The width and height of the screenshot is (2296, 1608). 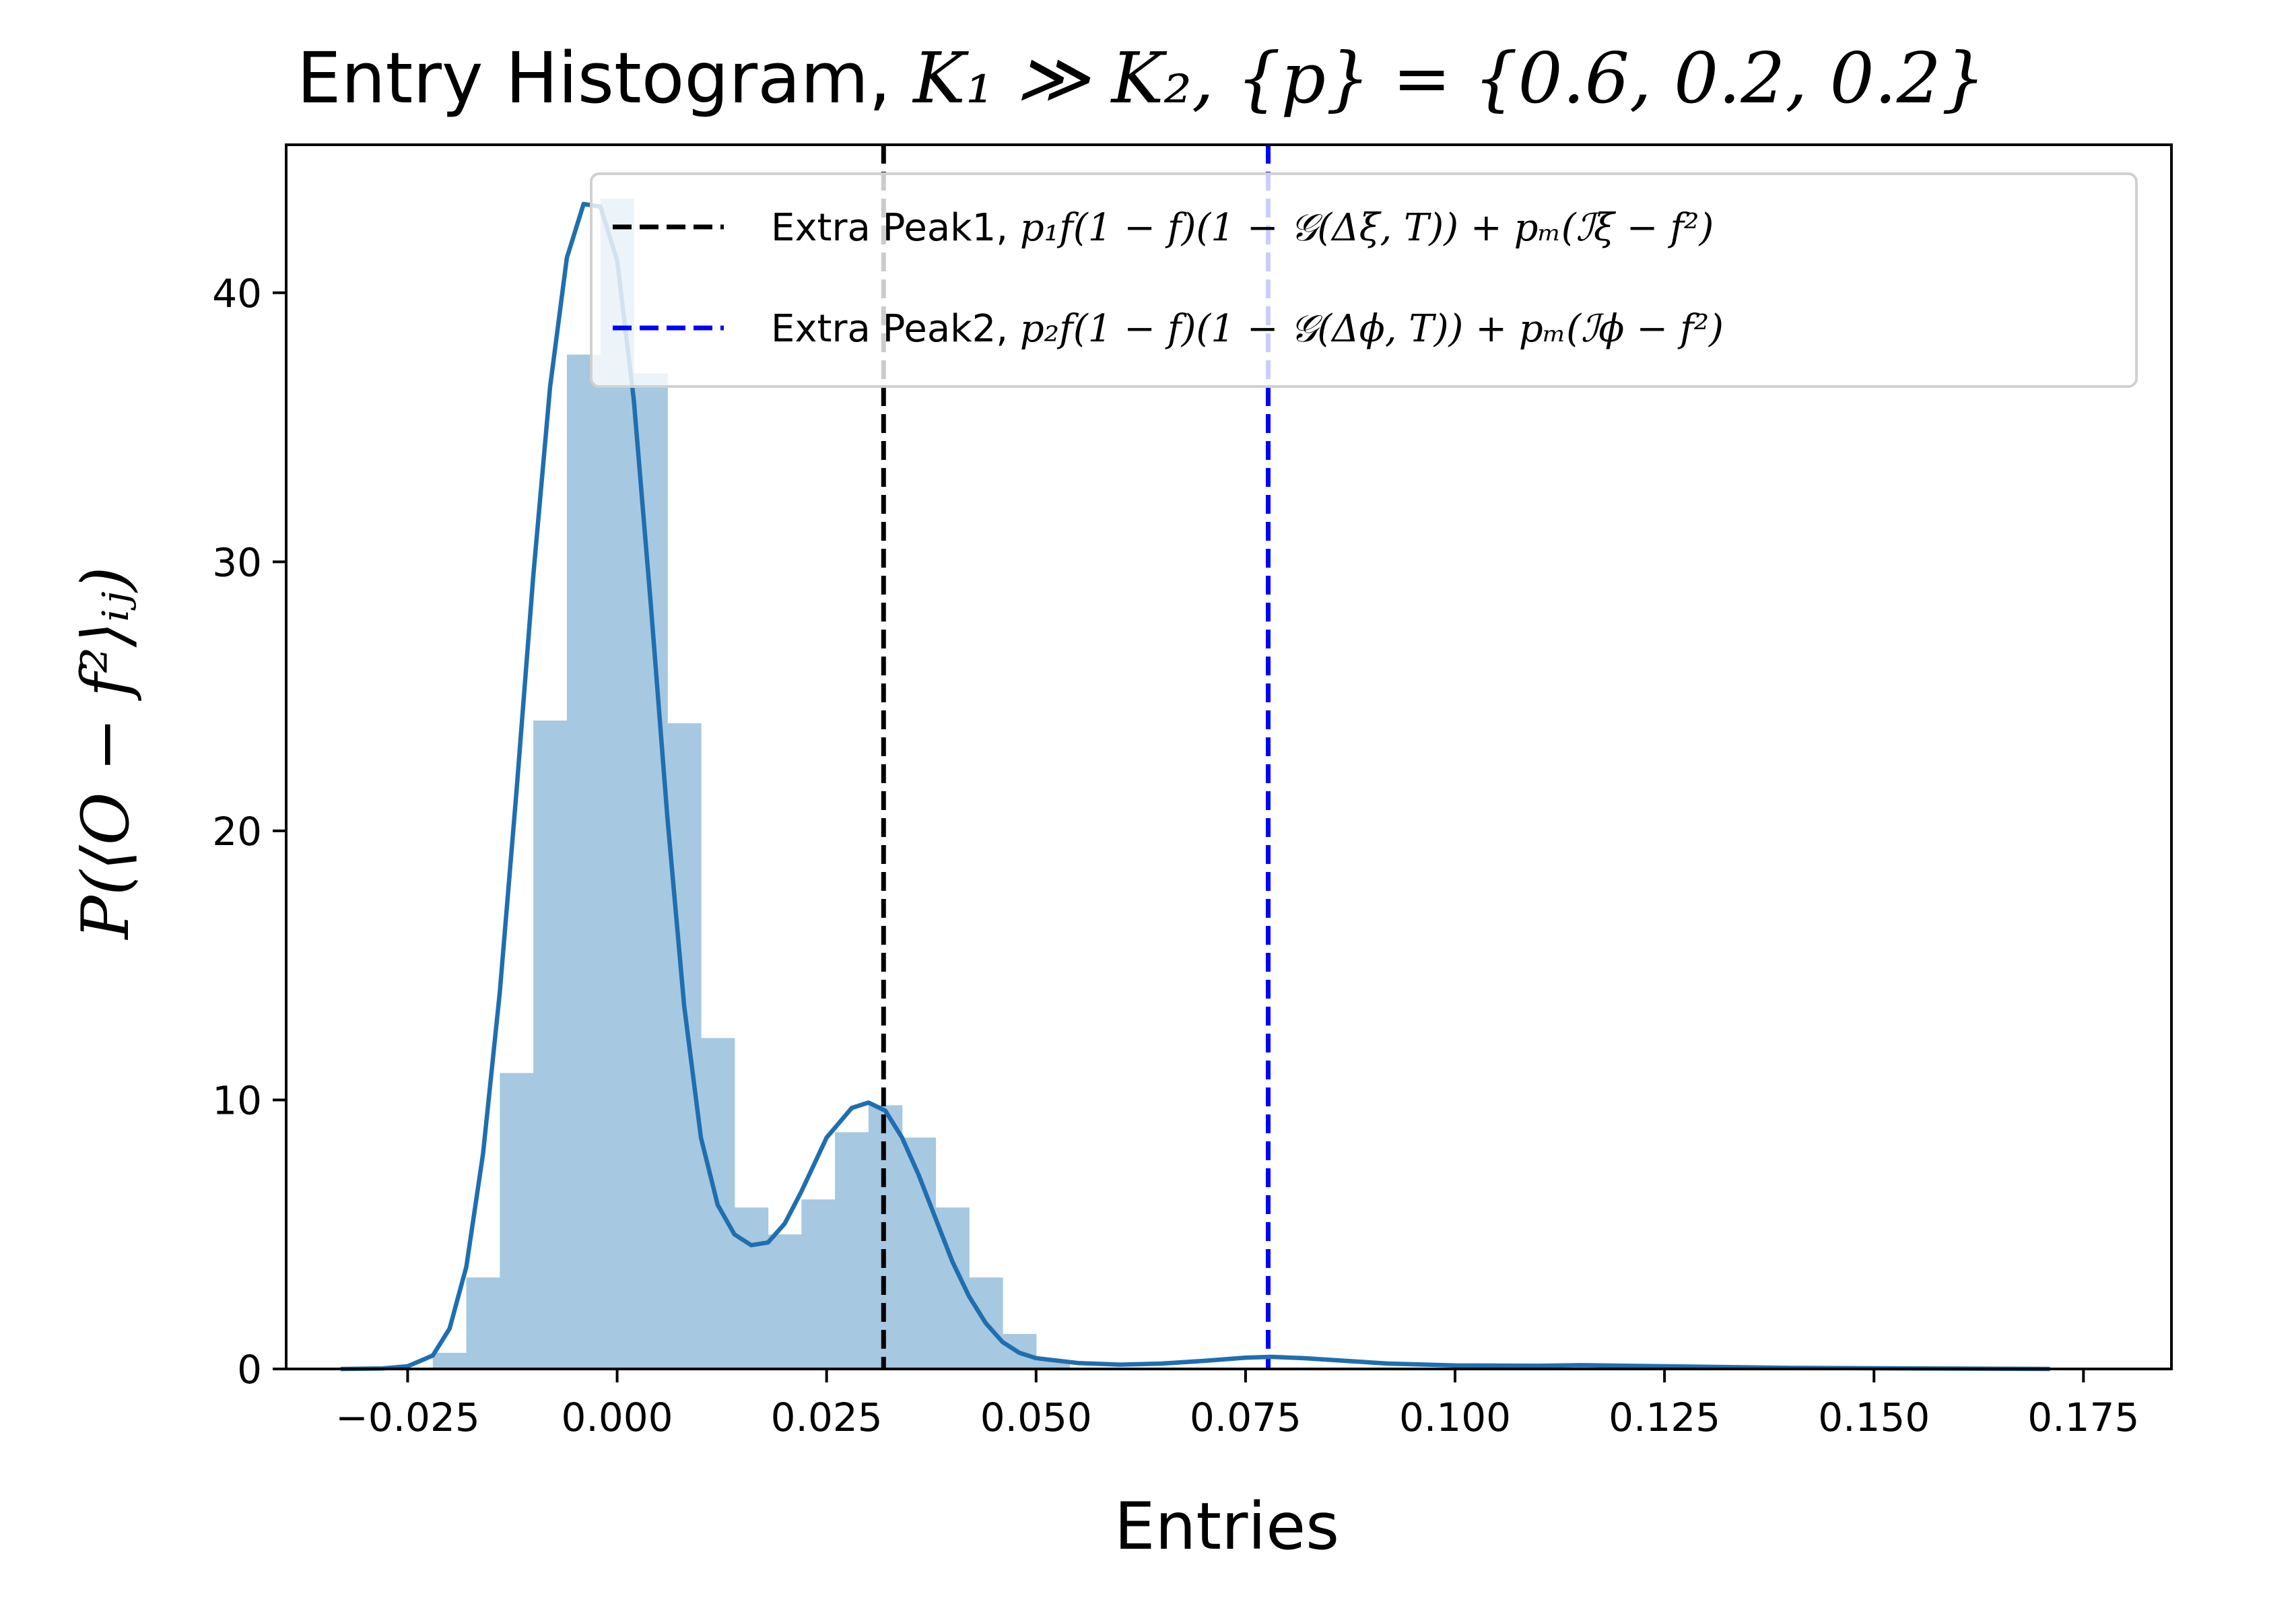 I want to click on x-axis-label: Entries, so click(x=1226, y=1526).